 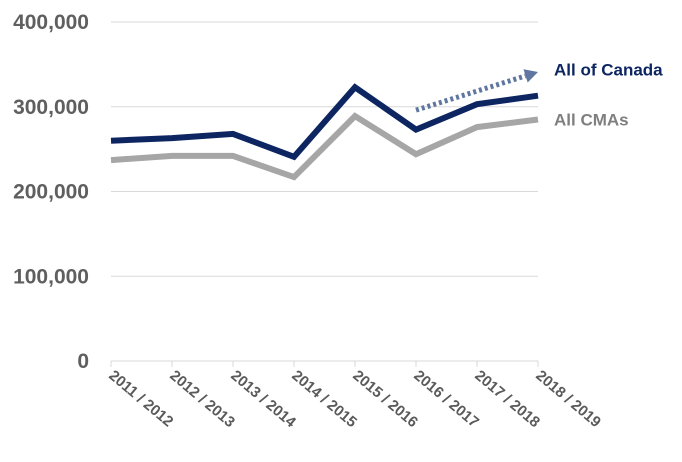 I want to click on series-labels: All of Canada All CMAs, so click(x=608, y=95).